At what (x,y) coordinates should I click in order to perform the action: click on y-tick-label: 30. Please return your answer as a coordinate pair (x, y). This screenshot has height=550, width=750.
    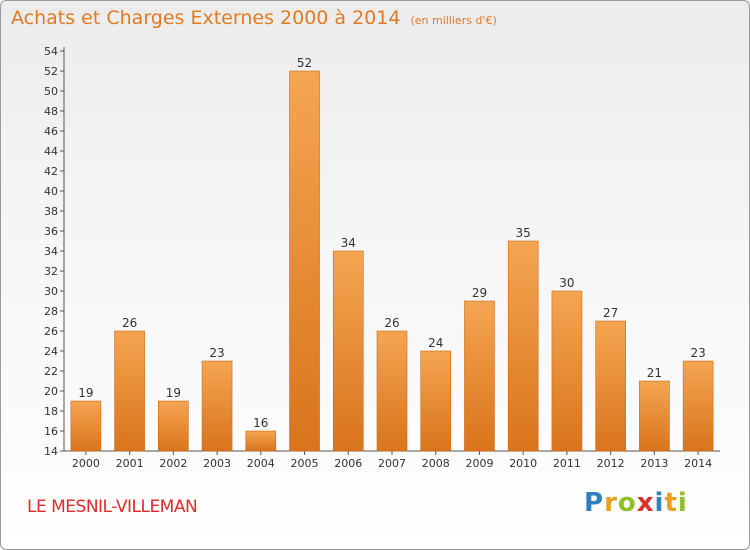
    Looking at the image, I should click on (51, 291).